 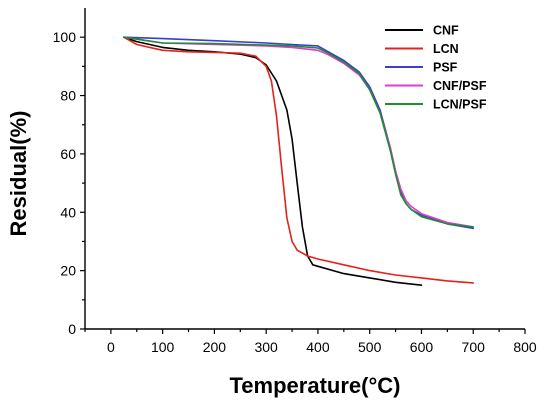 I want to click on x-tick-label: 700, so click(x=474, y=347).